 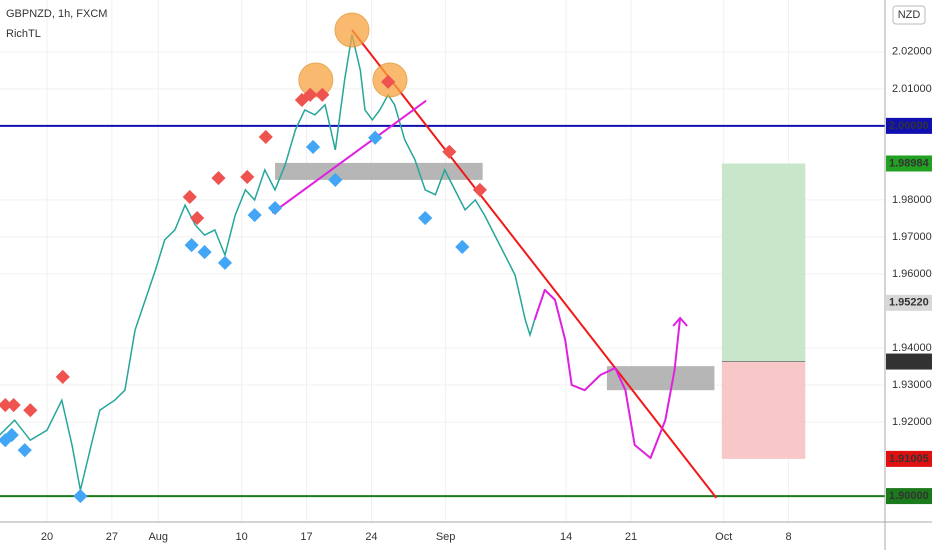 What do you see at coordinates (912, 274) in the screenshot?
I see `y-tick-label: 1.96000` at bounding box center [912, 274].